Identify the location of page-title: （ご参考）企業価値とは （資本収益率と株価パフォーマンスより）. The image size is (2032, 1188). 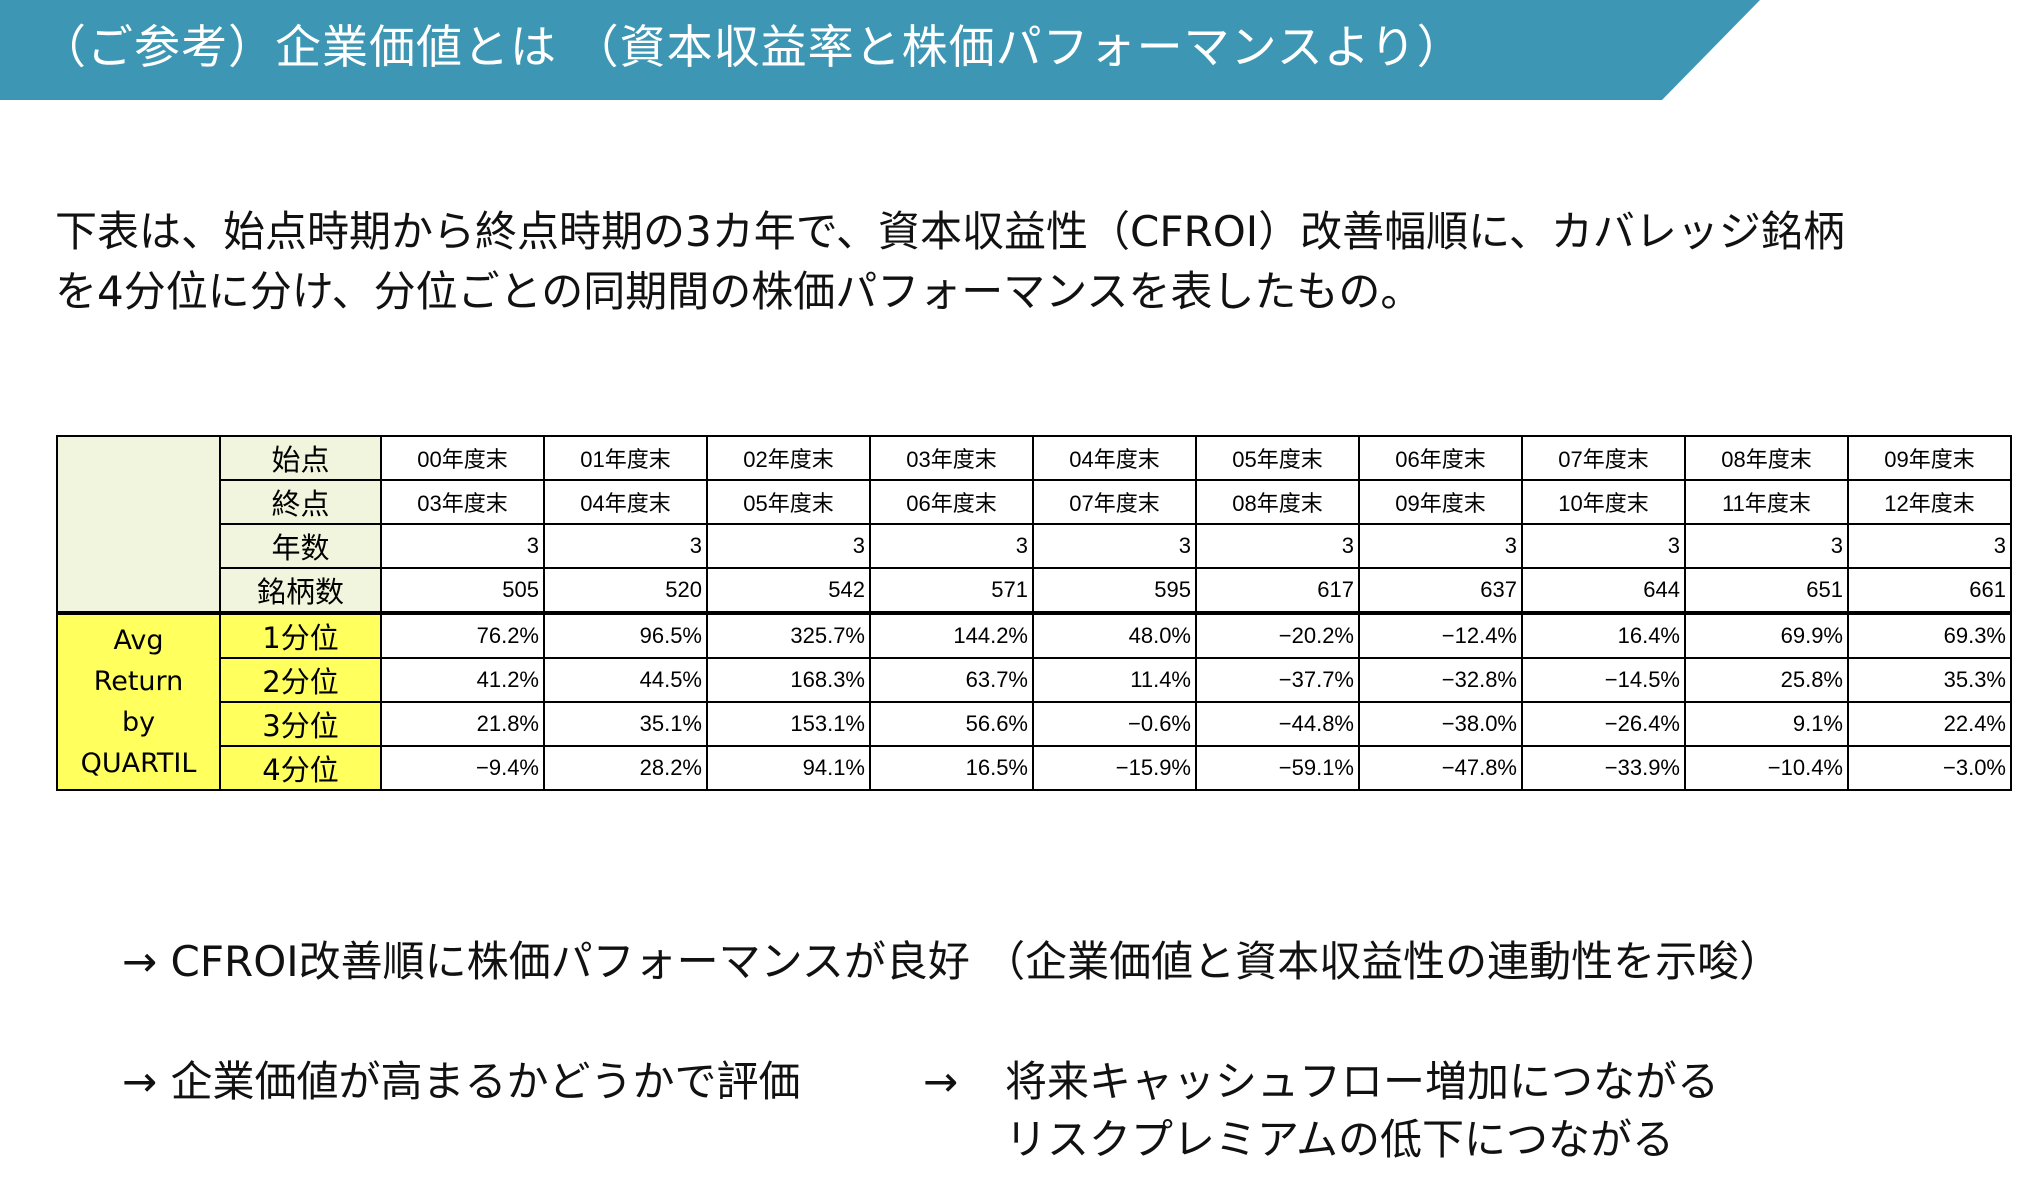
(752, 47).